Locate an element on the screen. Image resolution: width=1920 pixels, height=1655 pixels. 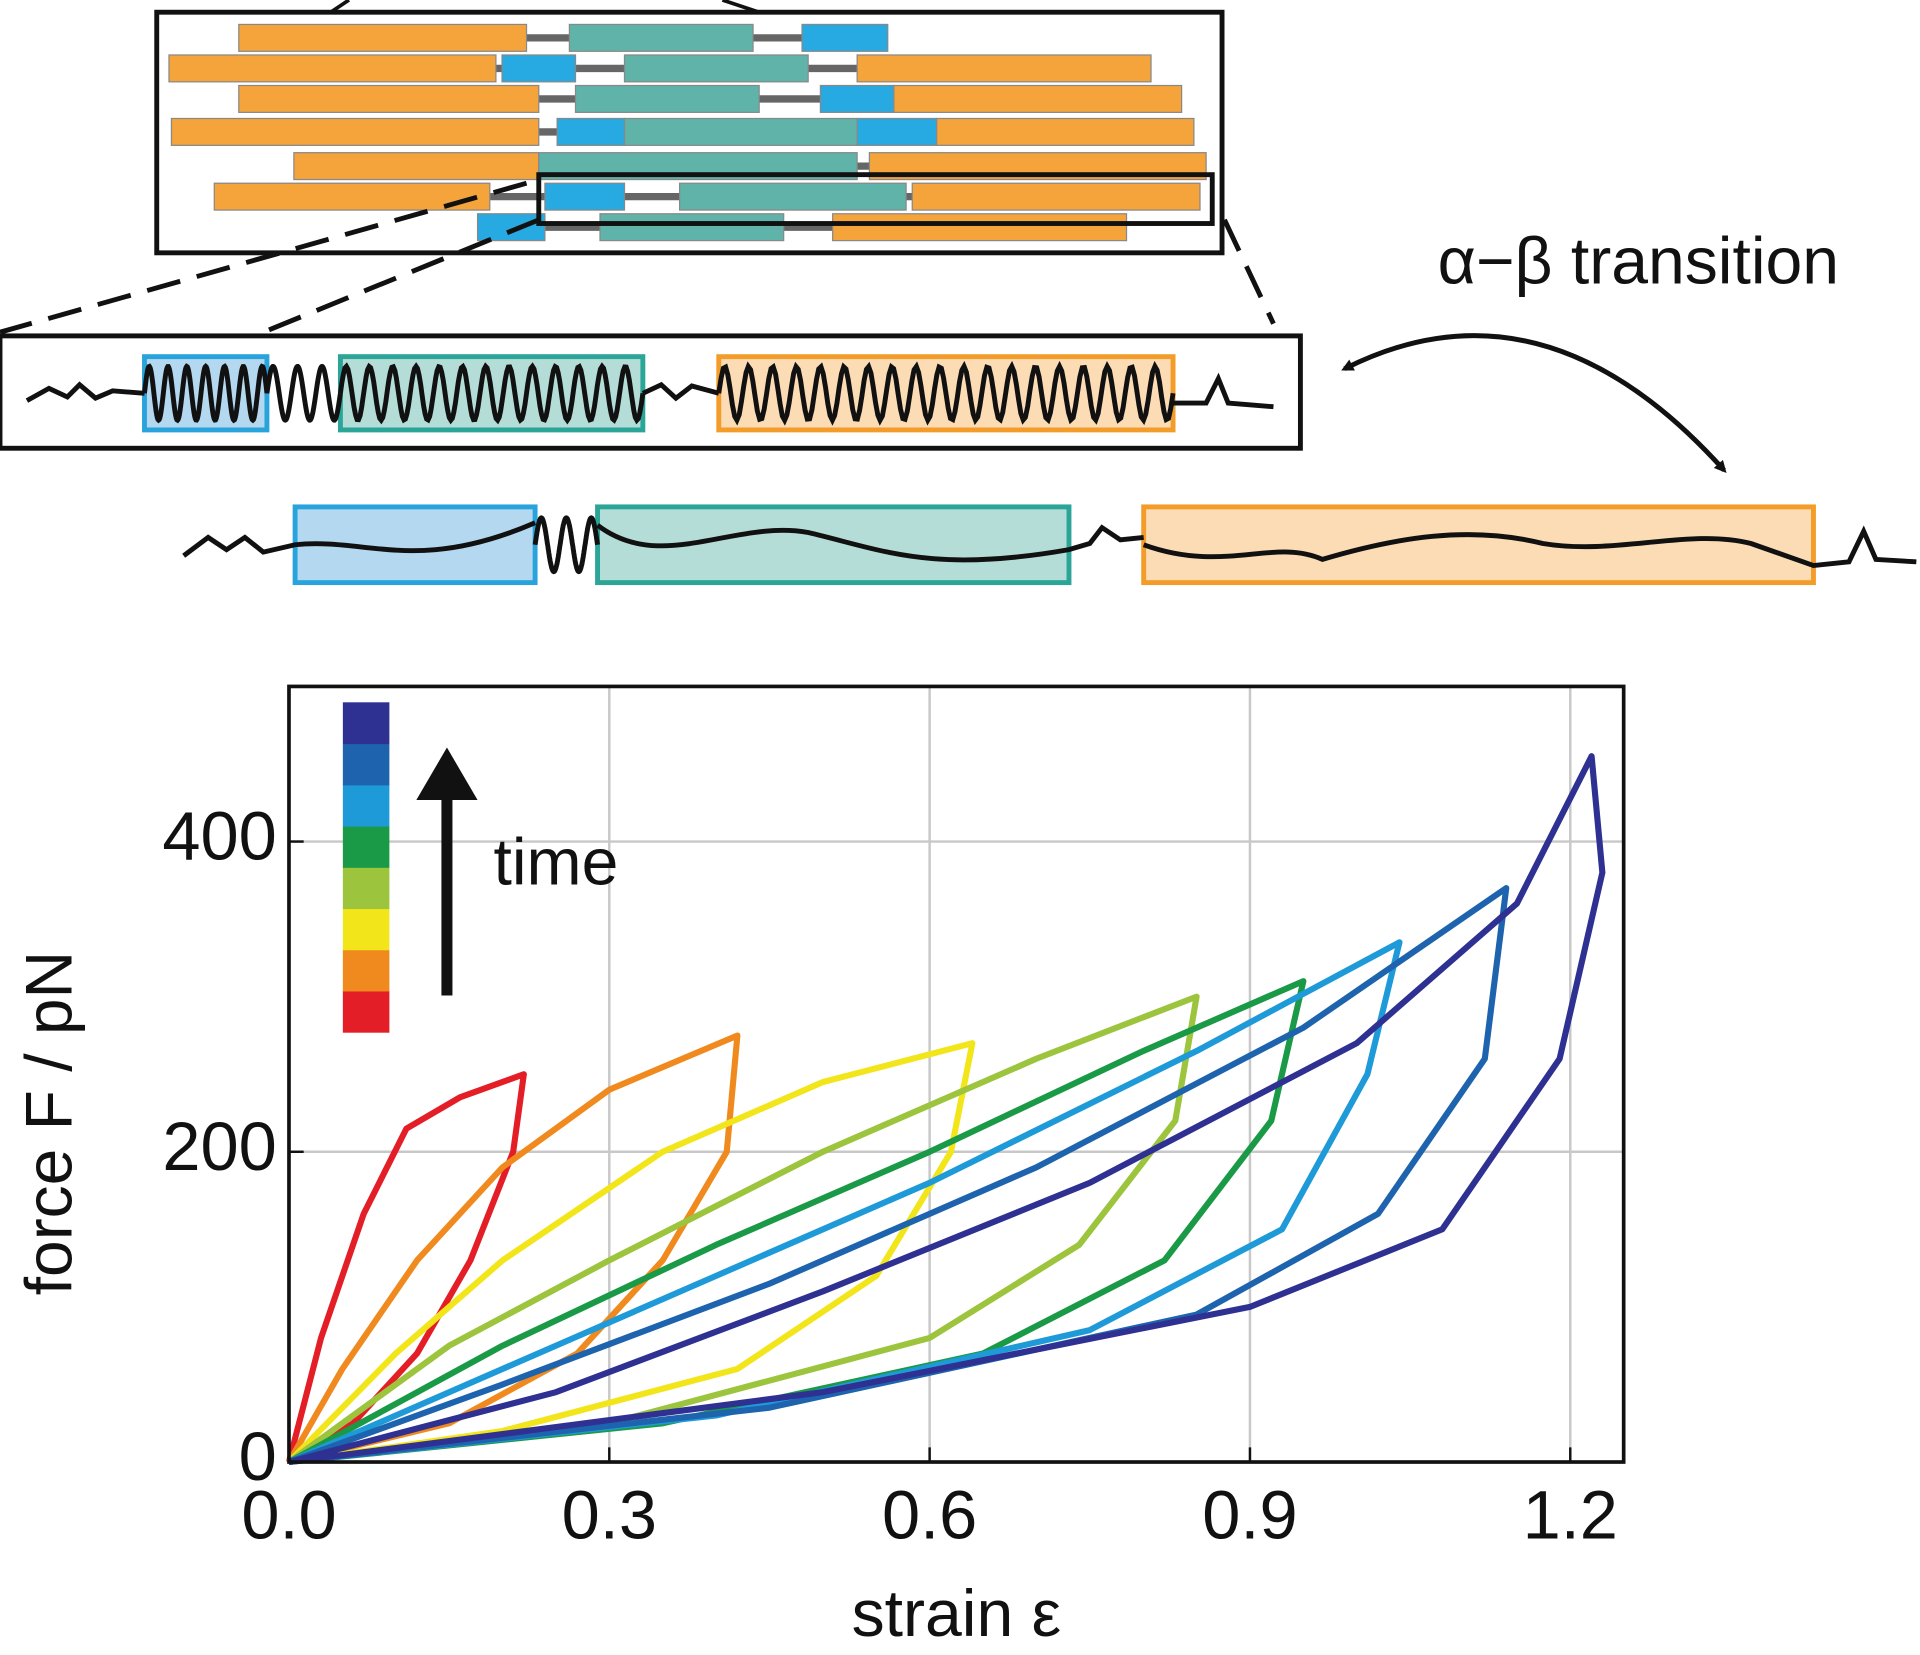
x-tick-label: 0.3 is located at coordinates (609, 1515).